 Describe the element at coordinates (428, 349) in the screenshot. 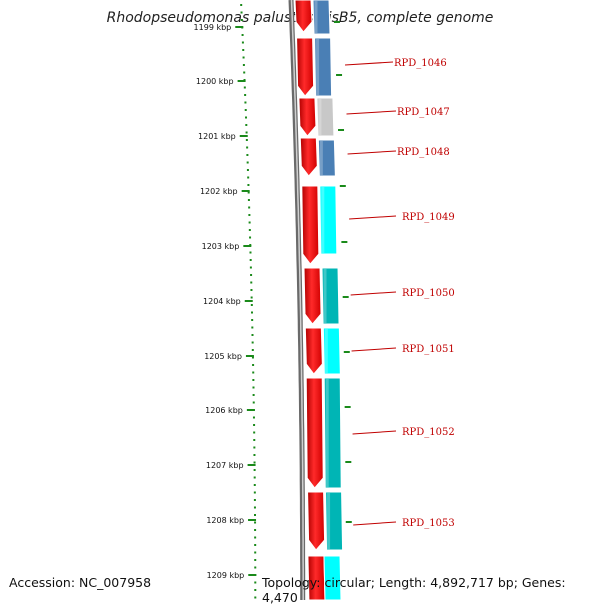

I see `gene-label: RPD_1051` at that location.